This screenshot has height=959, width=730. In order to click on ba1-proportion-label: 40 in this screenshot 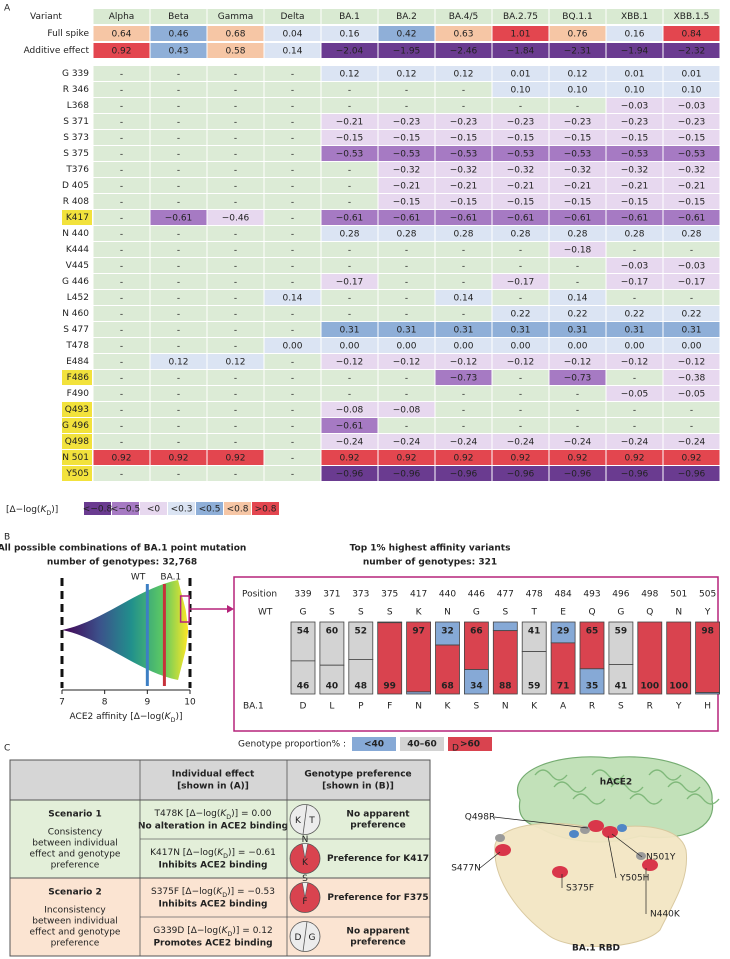, I will do `click(332, 687)`.